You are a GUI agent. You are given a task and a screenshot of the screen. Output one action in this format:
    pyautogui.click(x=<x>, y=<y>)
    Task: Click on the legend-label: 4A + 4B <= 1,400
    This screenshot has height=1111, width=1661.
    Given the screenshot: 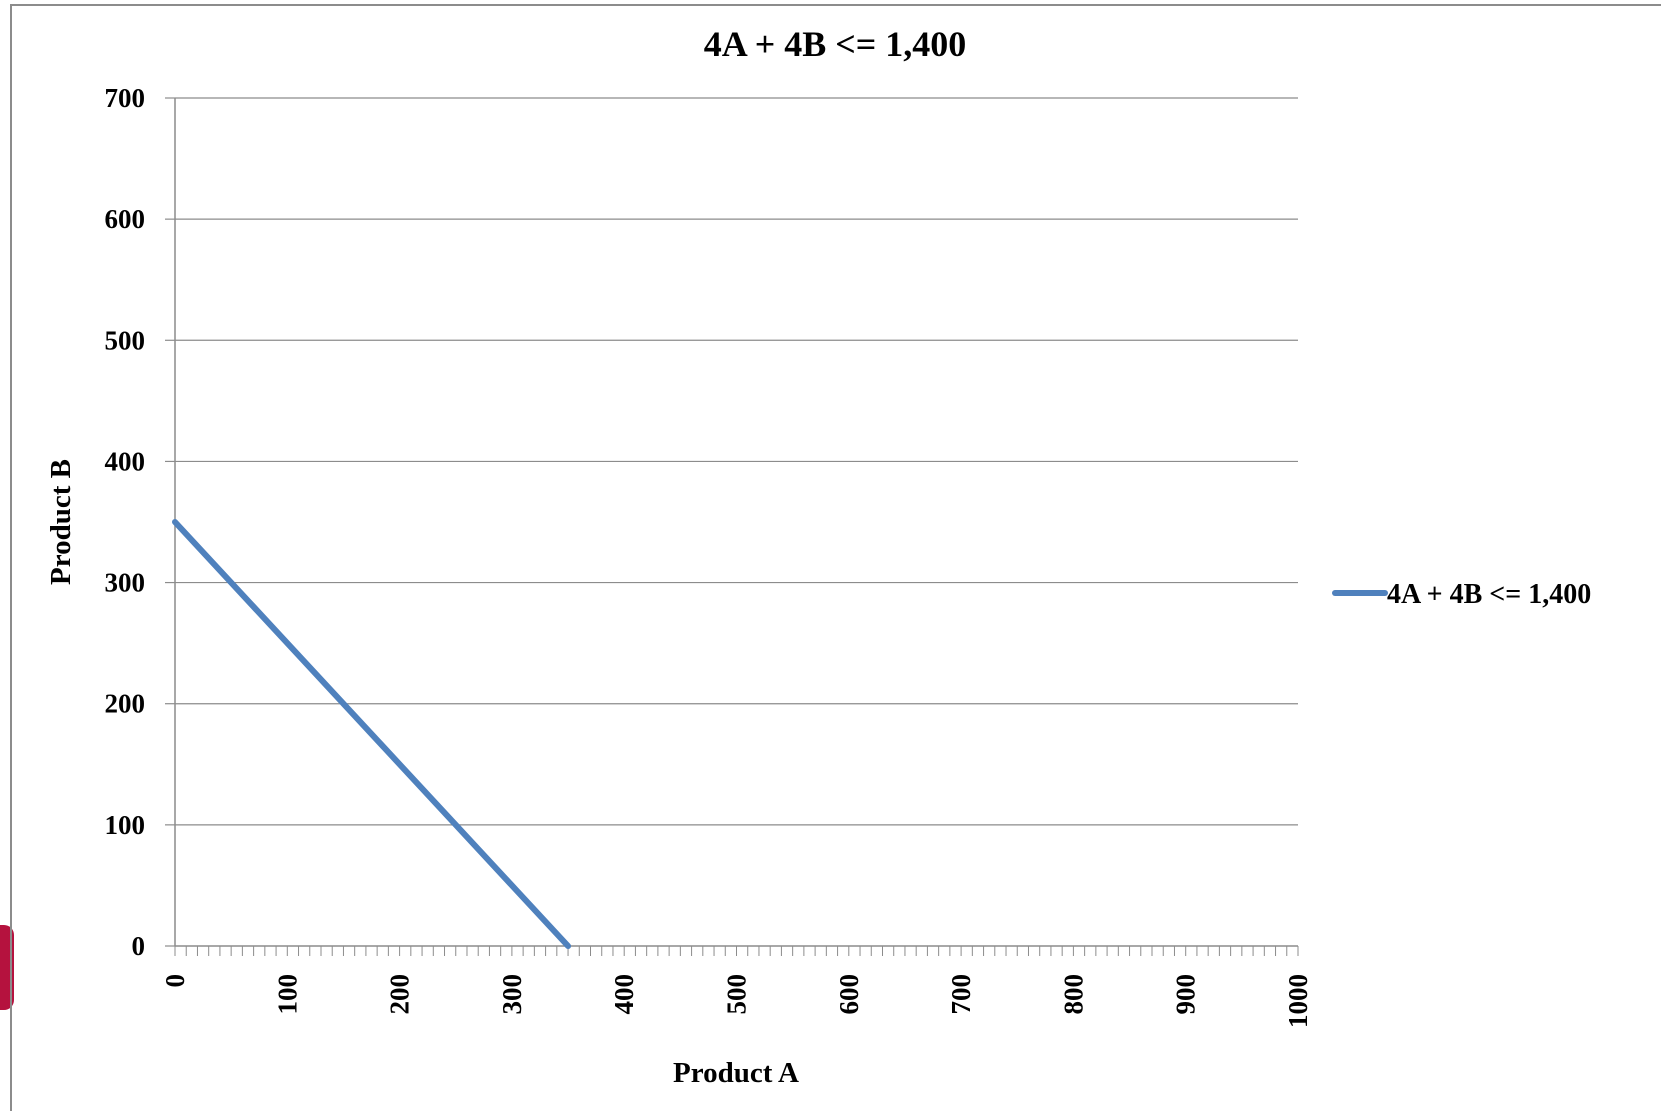 What is the action you would take?
    pyautogui.click(x=1489, y=594)
    